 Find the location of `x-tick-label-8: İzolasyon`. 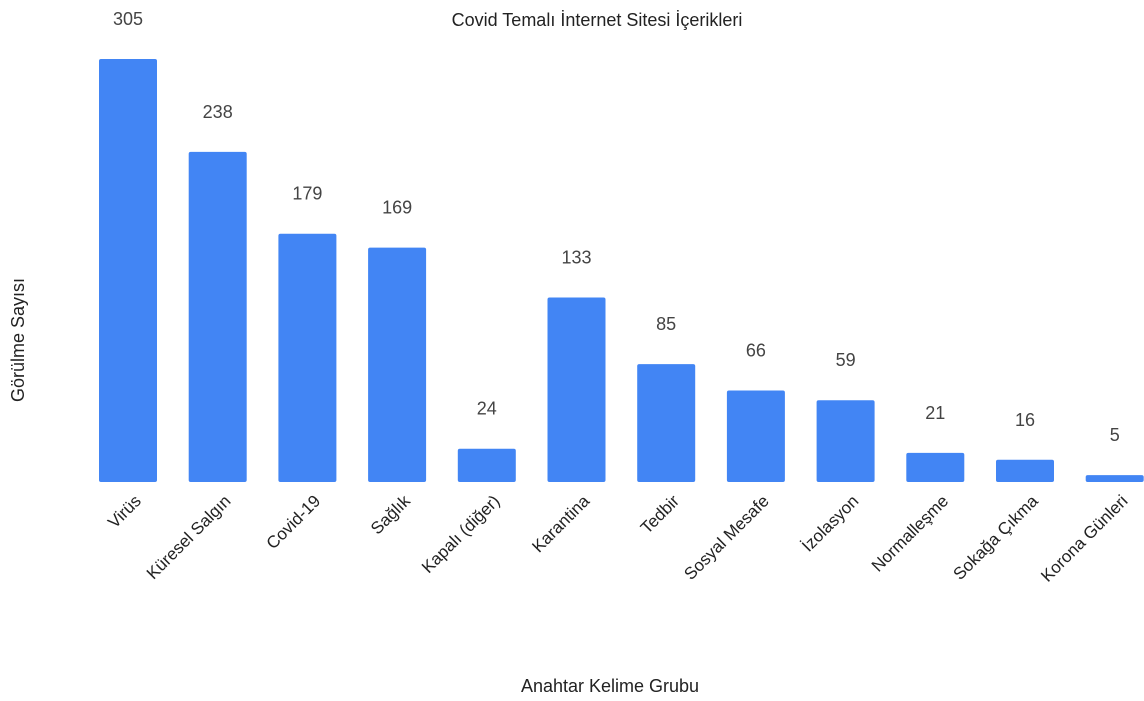

x-tick-label-8: İzolasyon is located at coordinates (830, 523).